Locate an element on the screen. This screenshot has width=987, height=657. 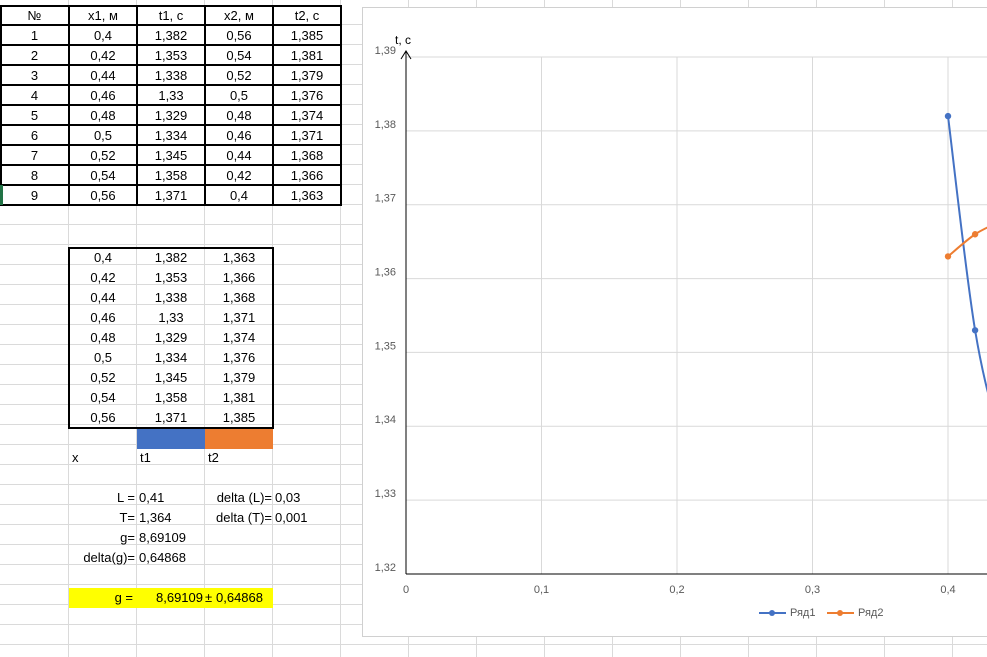
selection-mark is located at coordinates (1, 195).